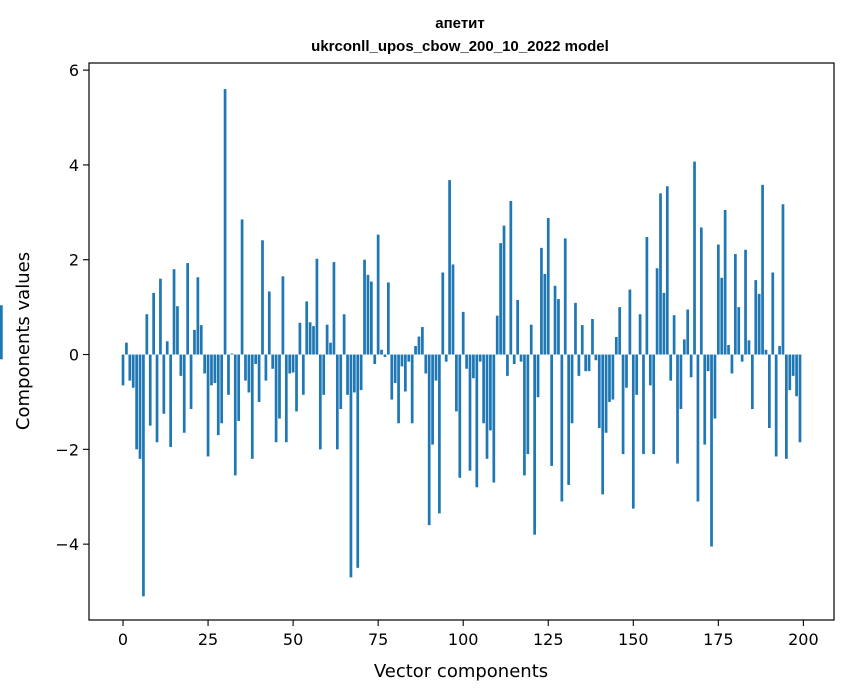 This screenshot has height=696, width=847. What do you see at coordinates (459, 23) in the screenshot?
I see `chart-title: апетит` at bounding box center [459, 23].